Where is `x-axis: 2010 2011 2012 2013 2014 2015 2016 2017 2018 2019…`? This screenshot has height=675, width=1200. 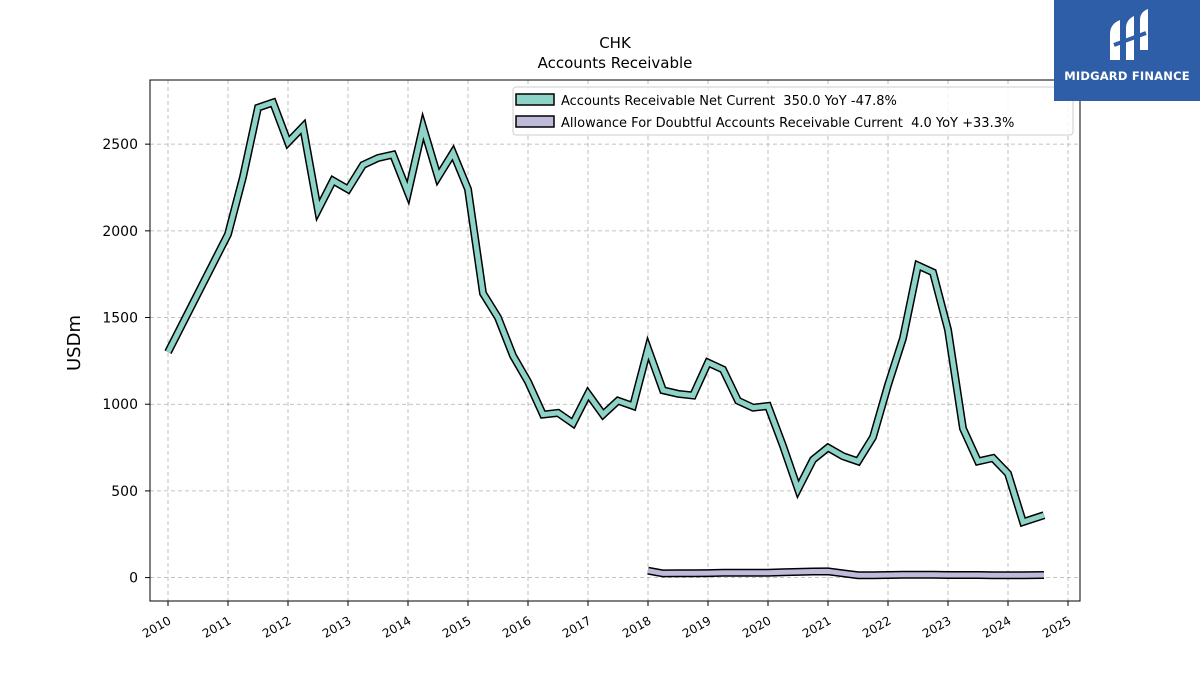 x-axis: 2010 2011 2012 2013 2014 2015 2016 2017 2018 2019… is located at coordinates (607, 621).